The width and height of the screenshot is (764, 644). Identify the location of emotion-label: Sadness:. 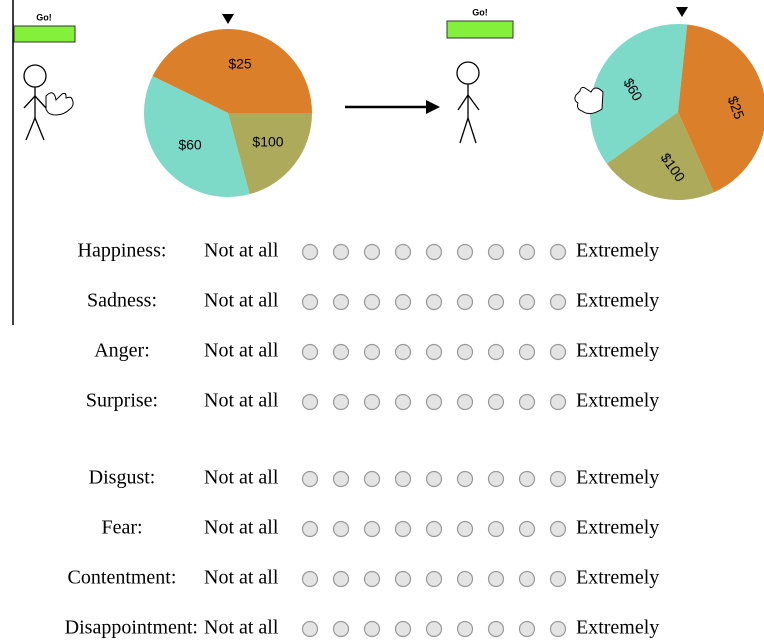
(122, 301).